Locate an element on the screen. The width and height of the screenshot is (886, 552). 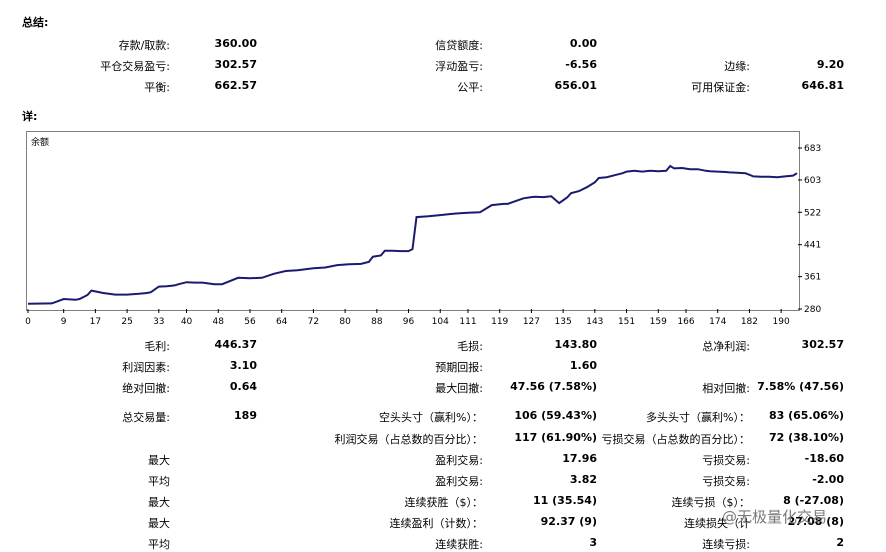
x-tick-label: 88 is located at coordinates (377, 322).